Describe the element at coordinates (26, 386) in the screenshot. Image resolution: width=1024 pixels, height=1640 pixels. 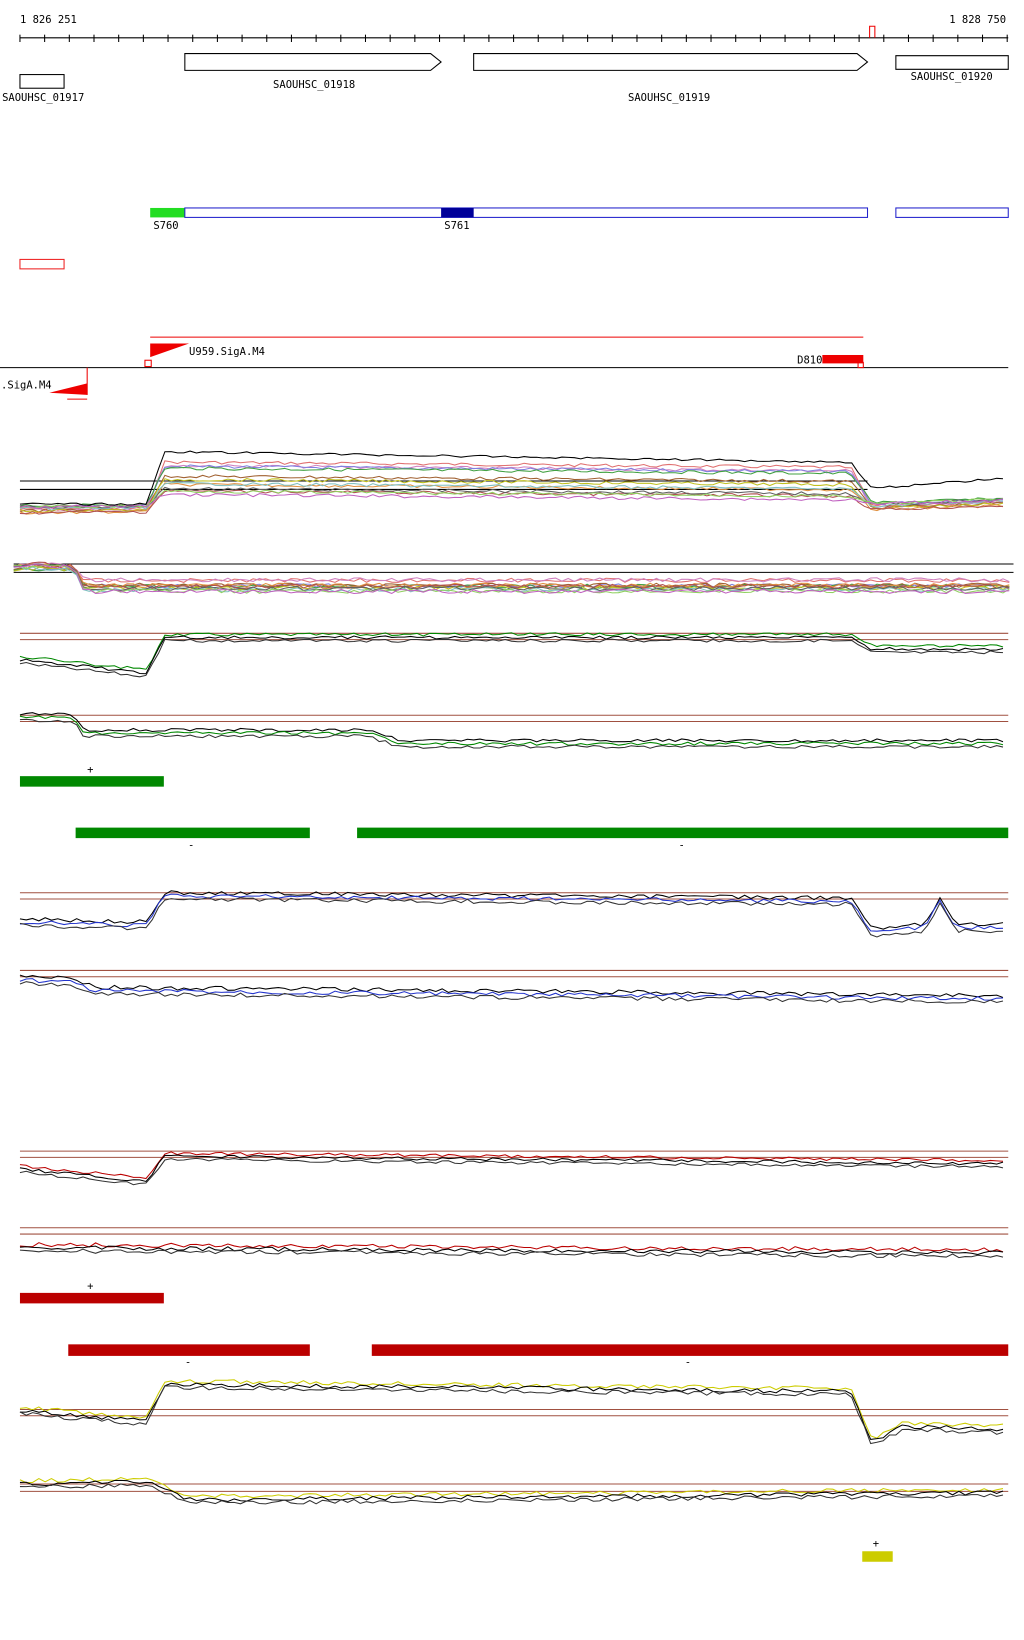
I see `promoter-label: .SigA.M4` at that location.